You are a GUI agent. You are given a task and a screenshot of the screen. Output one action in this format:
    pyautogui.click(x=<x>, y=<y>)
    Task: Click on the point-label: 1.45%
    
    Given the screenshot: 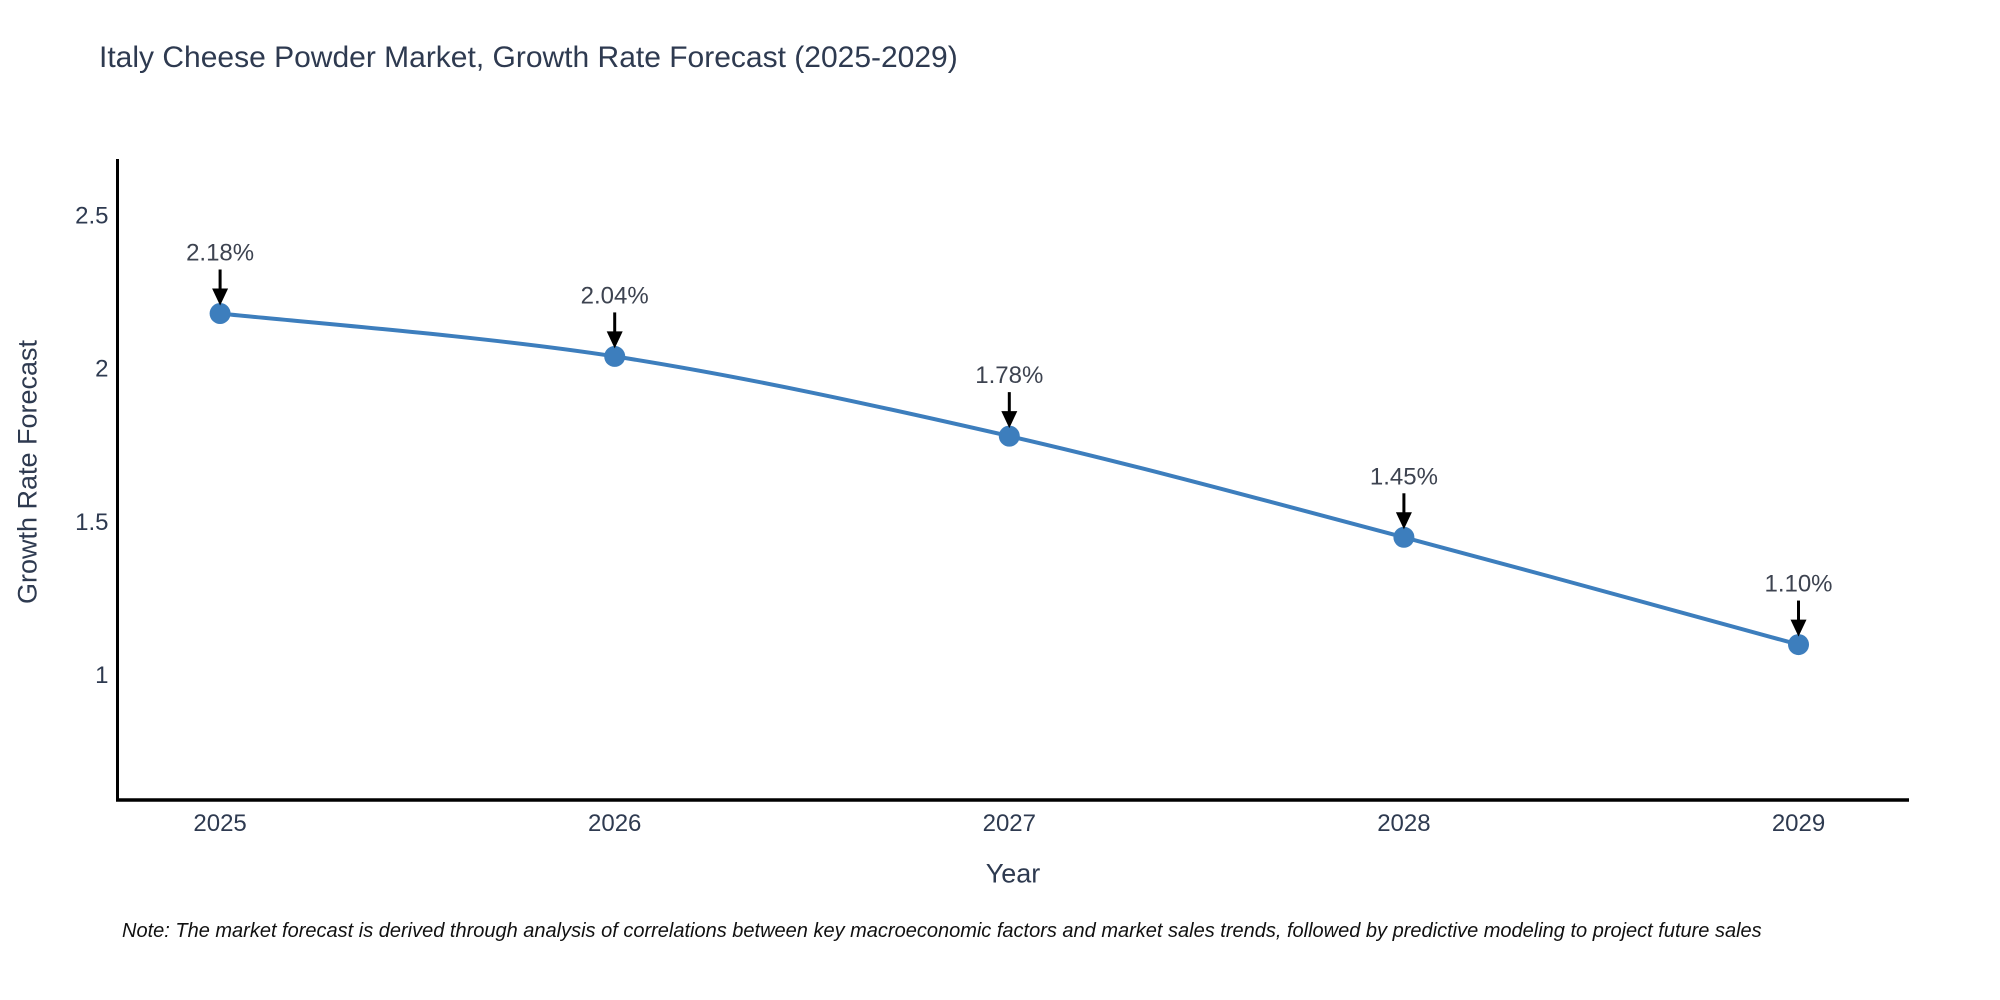 What is the action you would take?
    pyautogui.click(x=1404, y=476)
    